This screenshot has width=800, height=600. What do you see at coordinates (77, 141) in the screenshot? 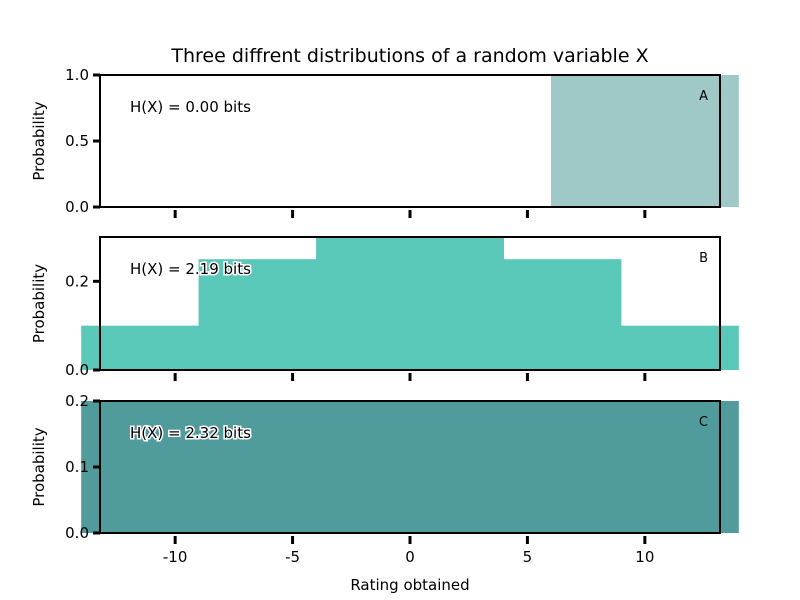
I see `y-tick-label: 0.5` at bounding box center [77, 141].